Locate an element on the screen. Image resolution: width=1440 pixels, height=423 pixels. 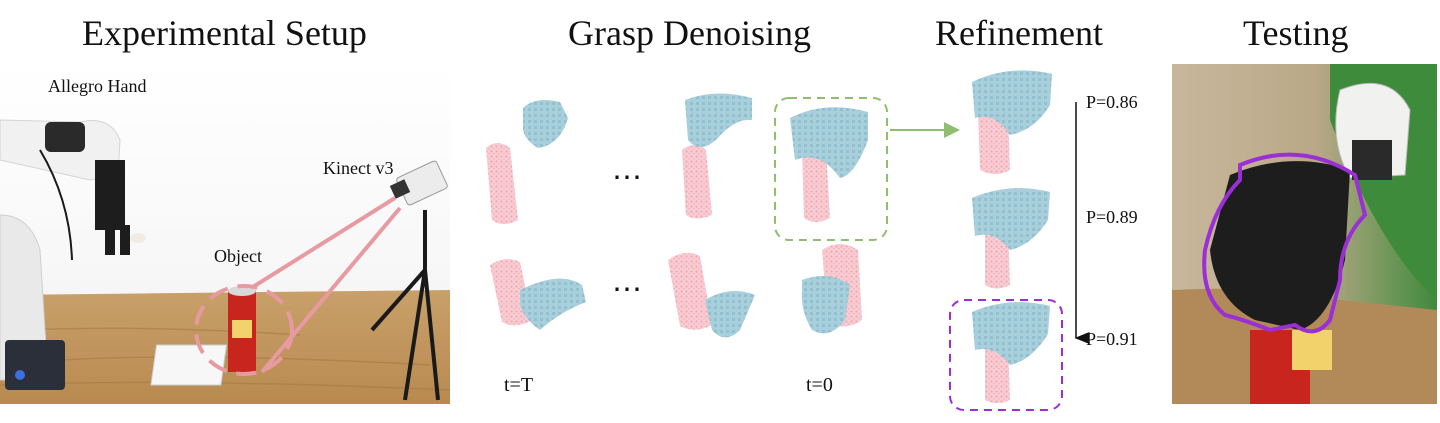
allegro-hand is located at coordinates (110, 195).